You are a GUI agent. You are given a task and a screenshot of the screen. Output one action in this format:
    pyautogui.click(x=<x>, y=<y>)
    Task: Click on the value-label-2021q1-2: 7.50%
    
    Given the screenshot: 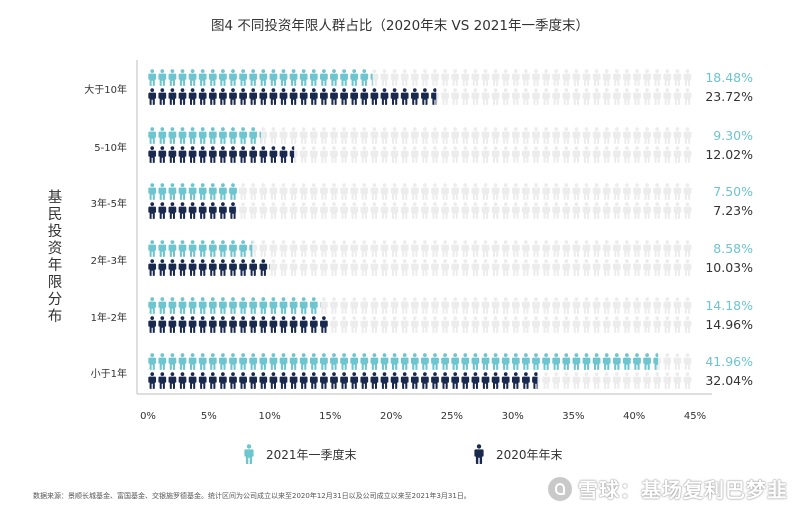 What is the action you would take?
    pyautogui.click(x=733, y=191)
    